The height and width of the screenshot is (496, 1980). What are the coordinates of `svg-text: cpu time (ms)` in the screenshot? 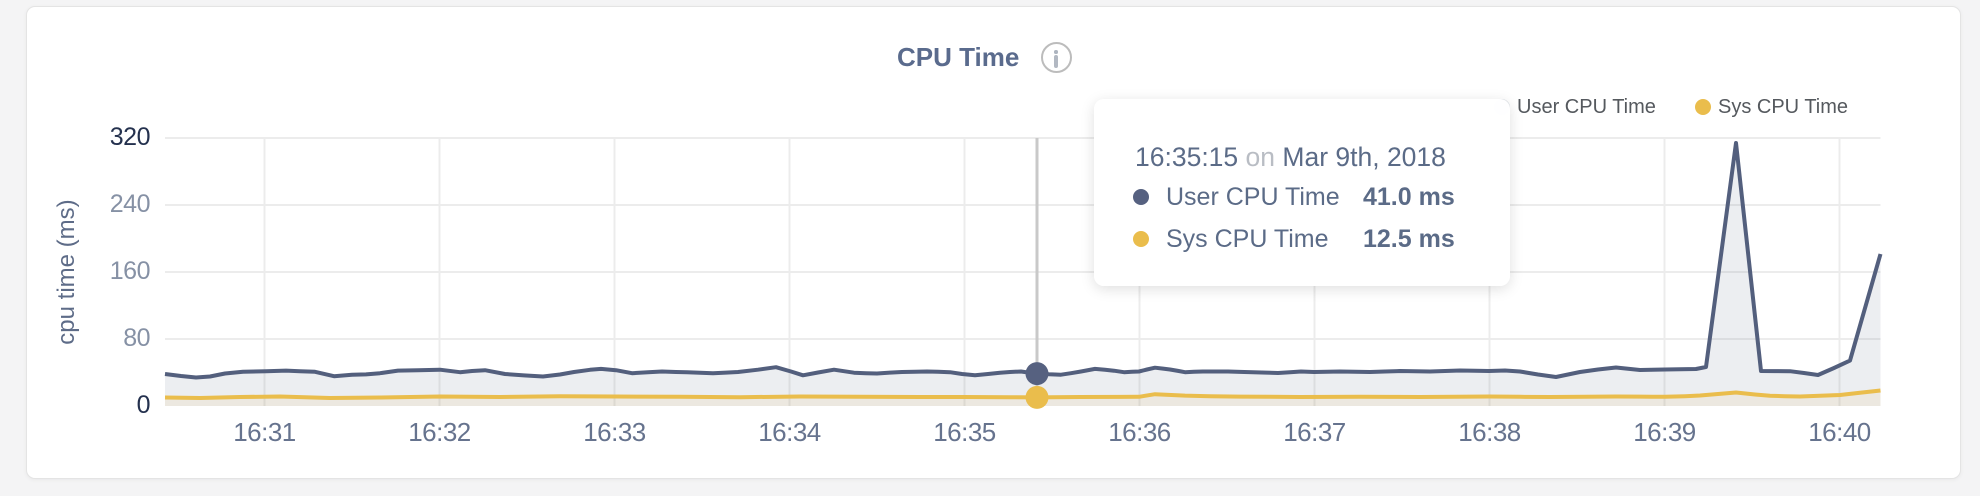 It's located at (66, 271).